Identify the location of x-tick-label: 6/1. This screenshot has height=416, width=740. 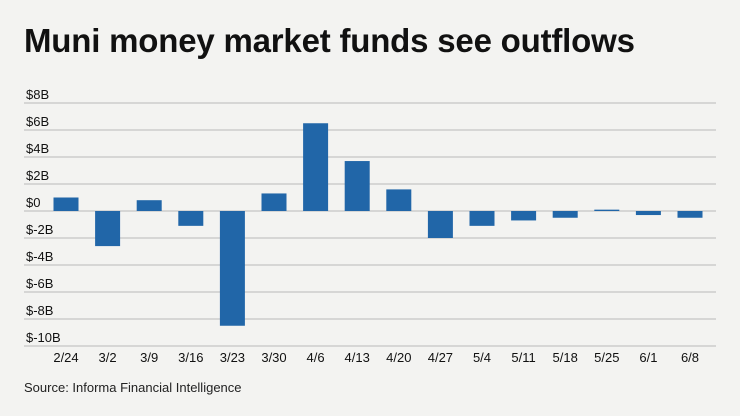
(648, 357).